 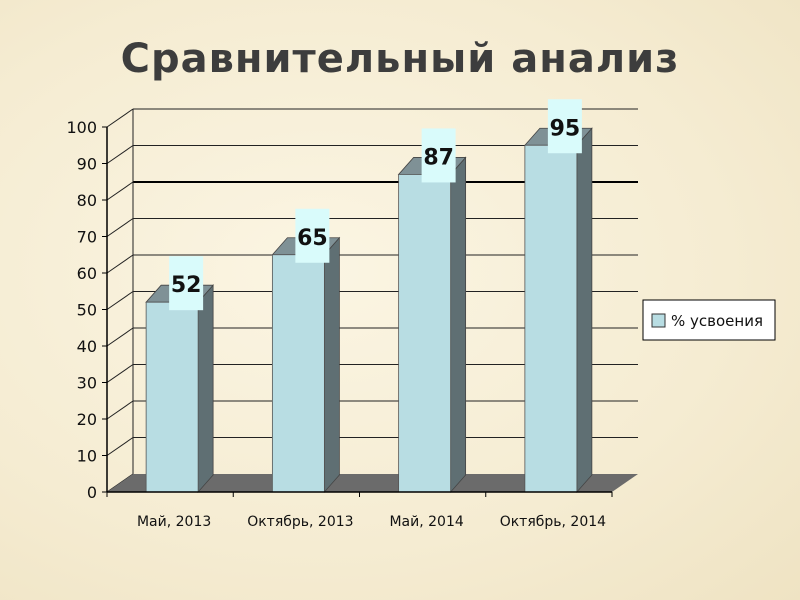 I want to click on bar-2: 87, so click(x=432, y=311).